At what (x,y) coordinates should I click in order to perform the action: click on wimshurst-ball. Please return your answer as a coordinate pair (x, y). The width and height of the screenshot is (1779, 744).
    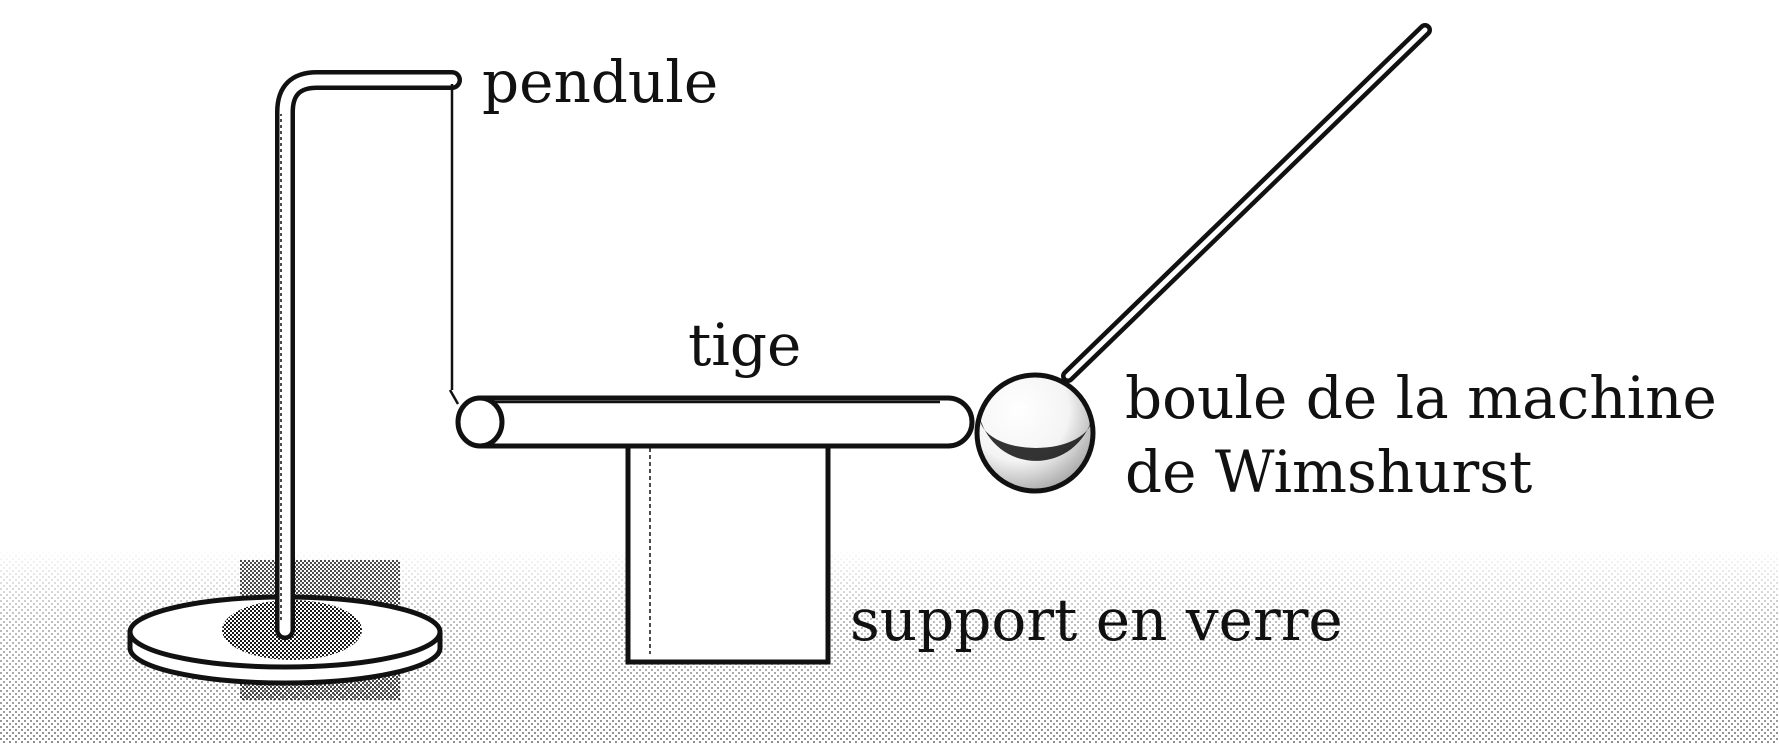
    Looking at the image, I should click on (1035, 433).